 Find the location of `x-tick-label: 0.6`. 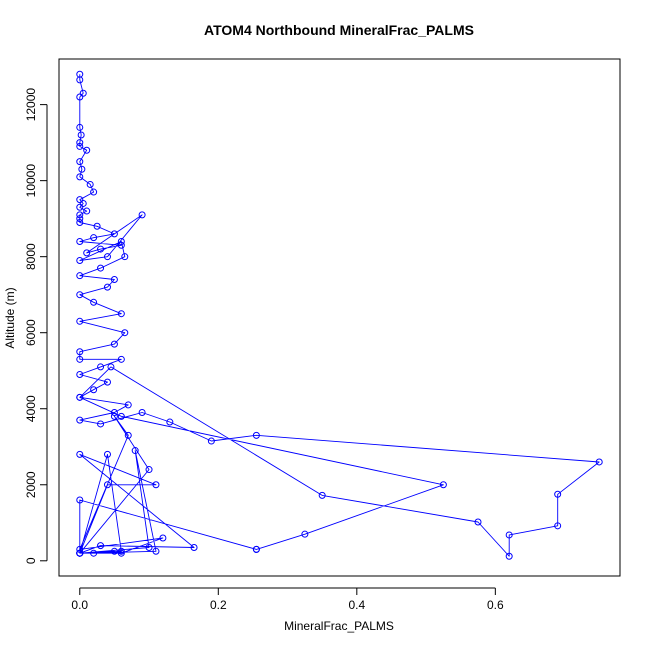

x-tick-label: 0.6 is located at coordinates (495, 605).